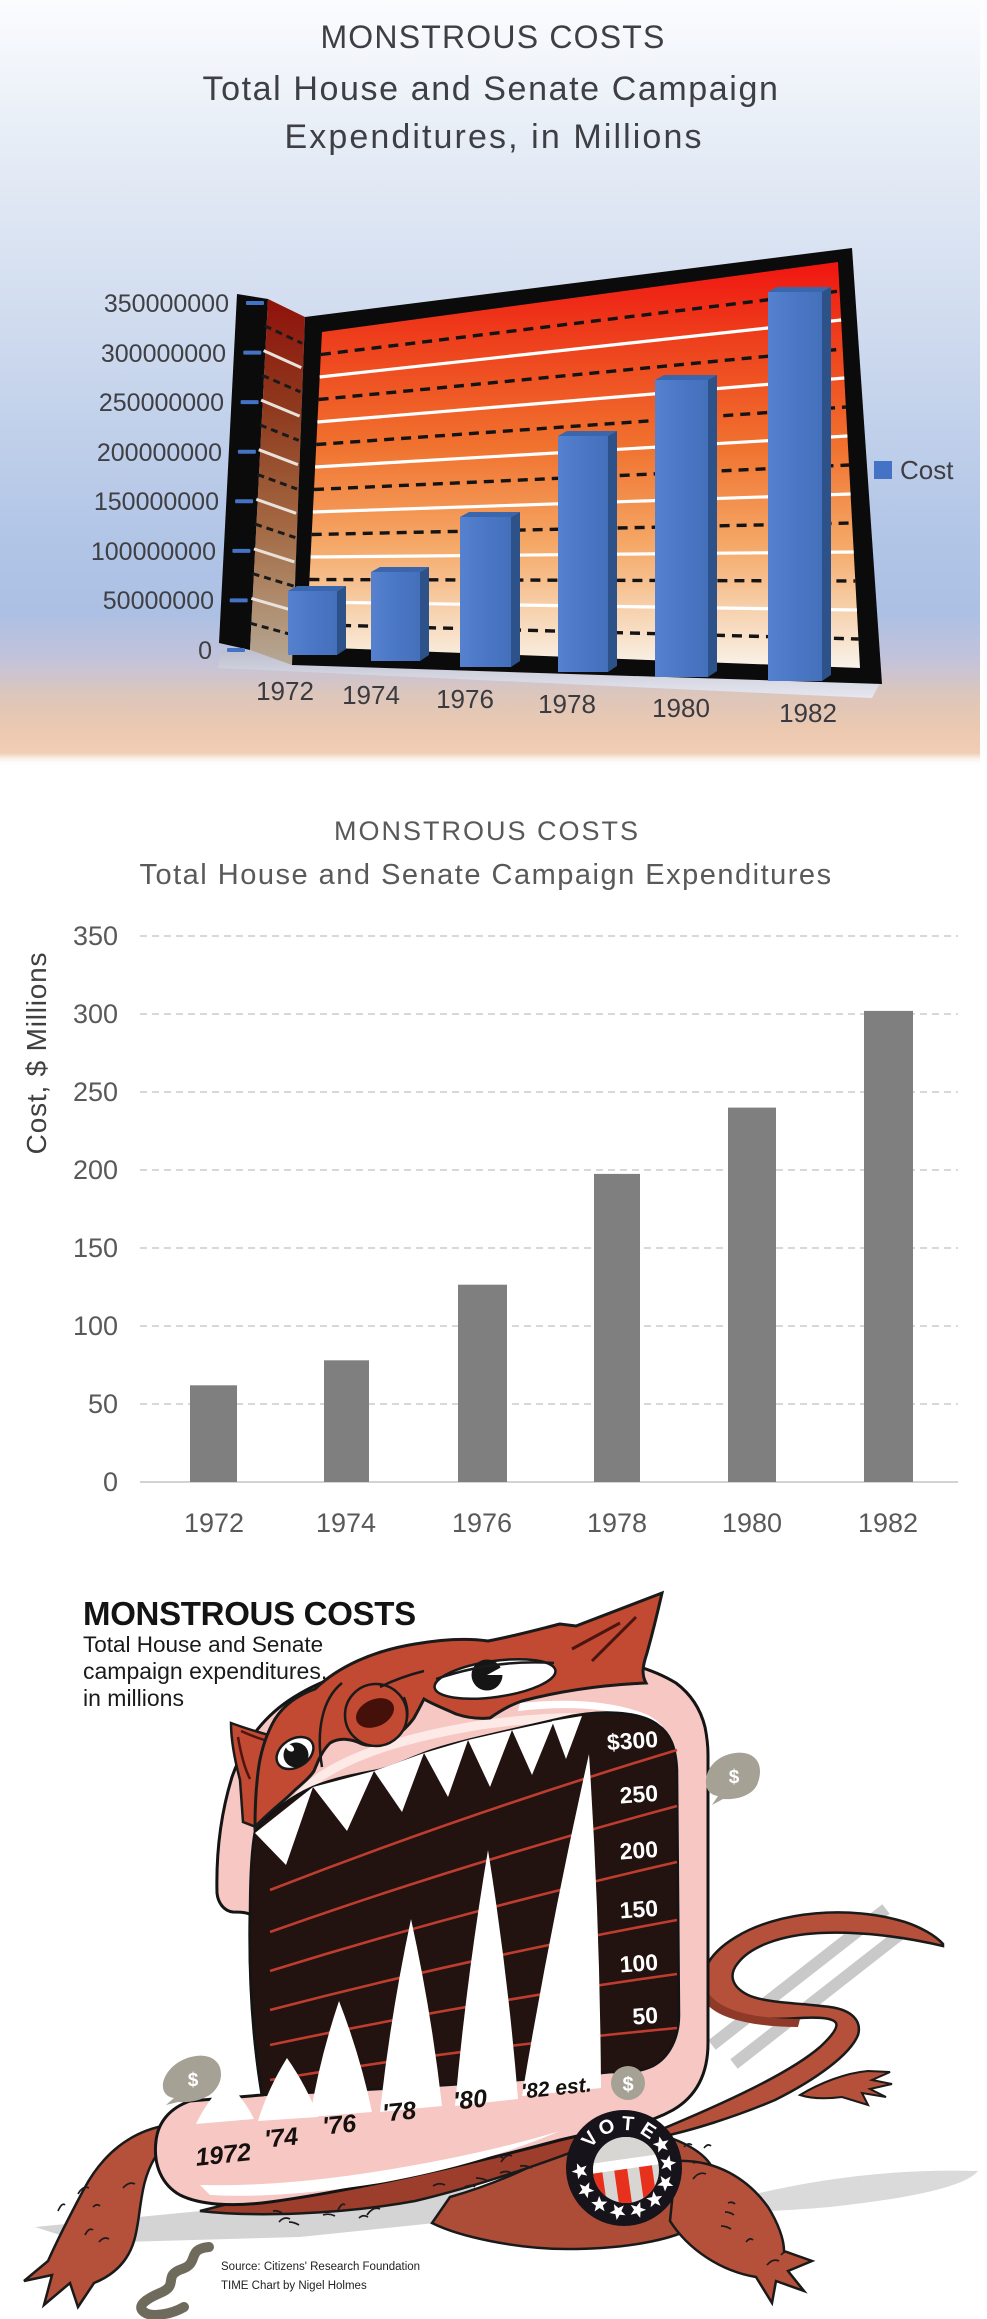 The height and width of the screenshot is (2319, 987). Describe the element at coordinates (320, 2267) in the screenshot. I see `svg-text:Source: Citizens' Research Fou: Source: Citizens' Research Foundation` at that location.